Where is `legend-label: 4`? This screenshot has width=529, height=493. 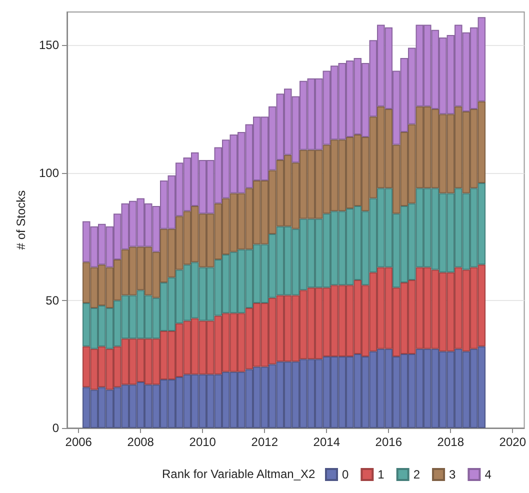
legend-label: 4 is located at coordinates (488, 475).